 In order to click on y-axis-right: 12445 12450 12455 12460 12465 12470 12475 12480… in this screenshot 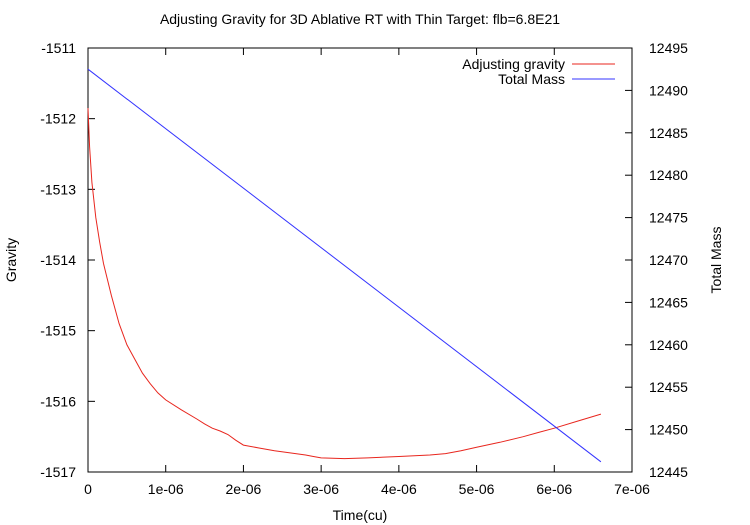, I will do `click(656, 260)`.